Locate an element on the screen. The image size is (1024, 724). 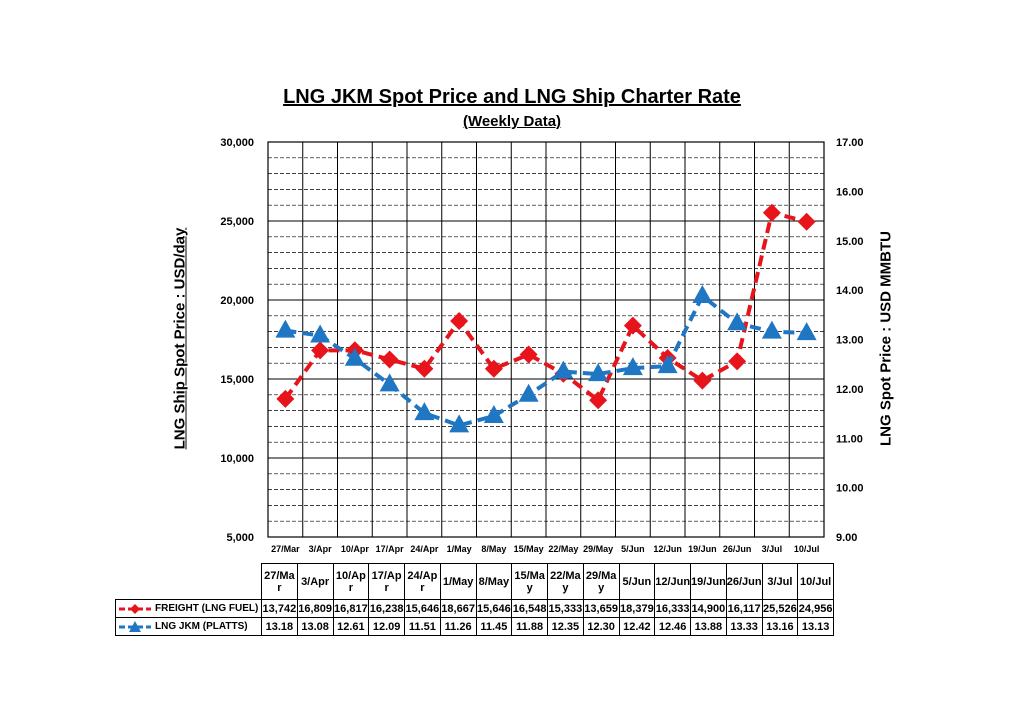
table-value-cell: 14,900 is located at coordinates (708, 608).